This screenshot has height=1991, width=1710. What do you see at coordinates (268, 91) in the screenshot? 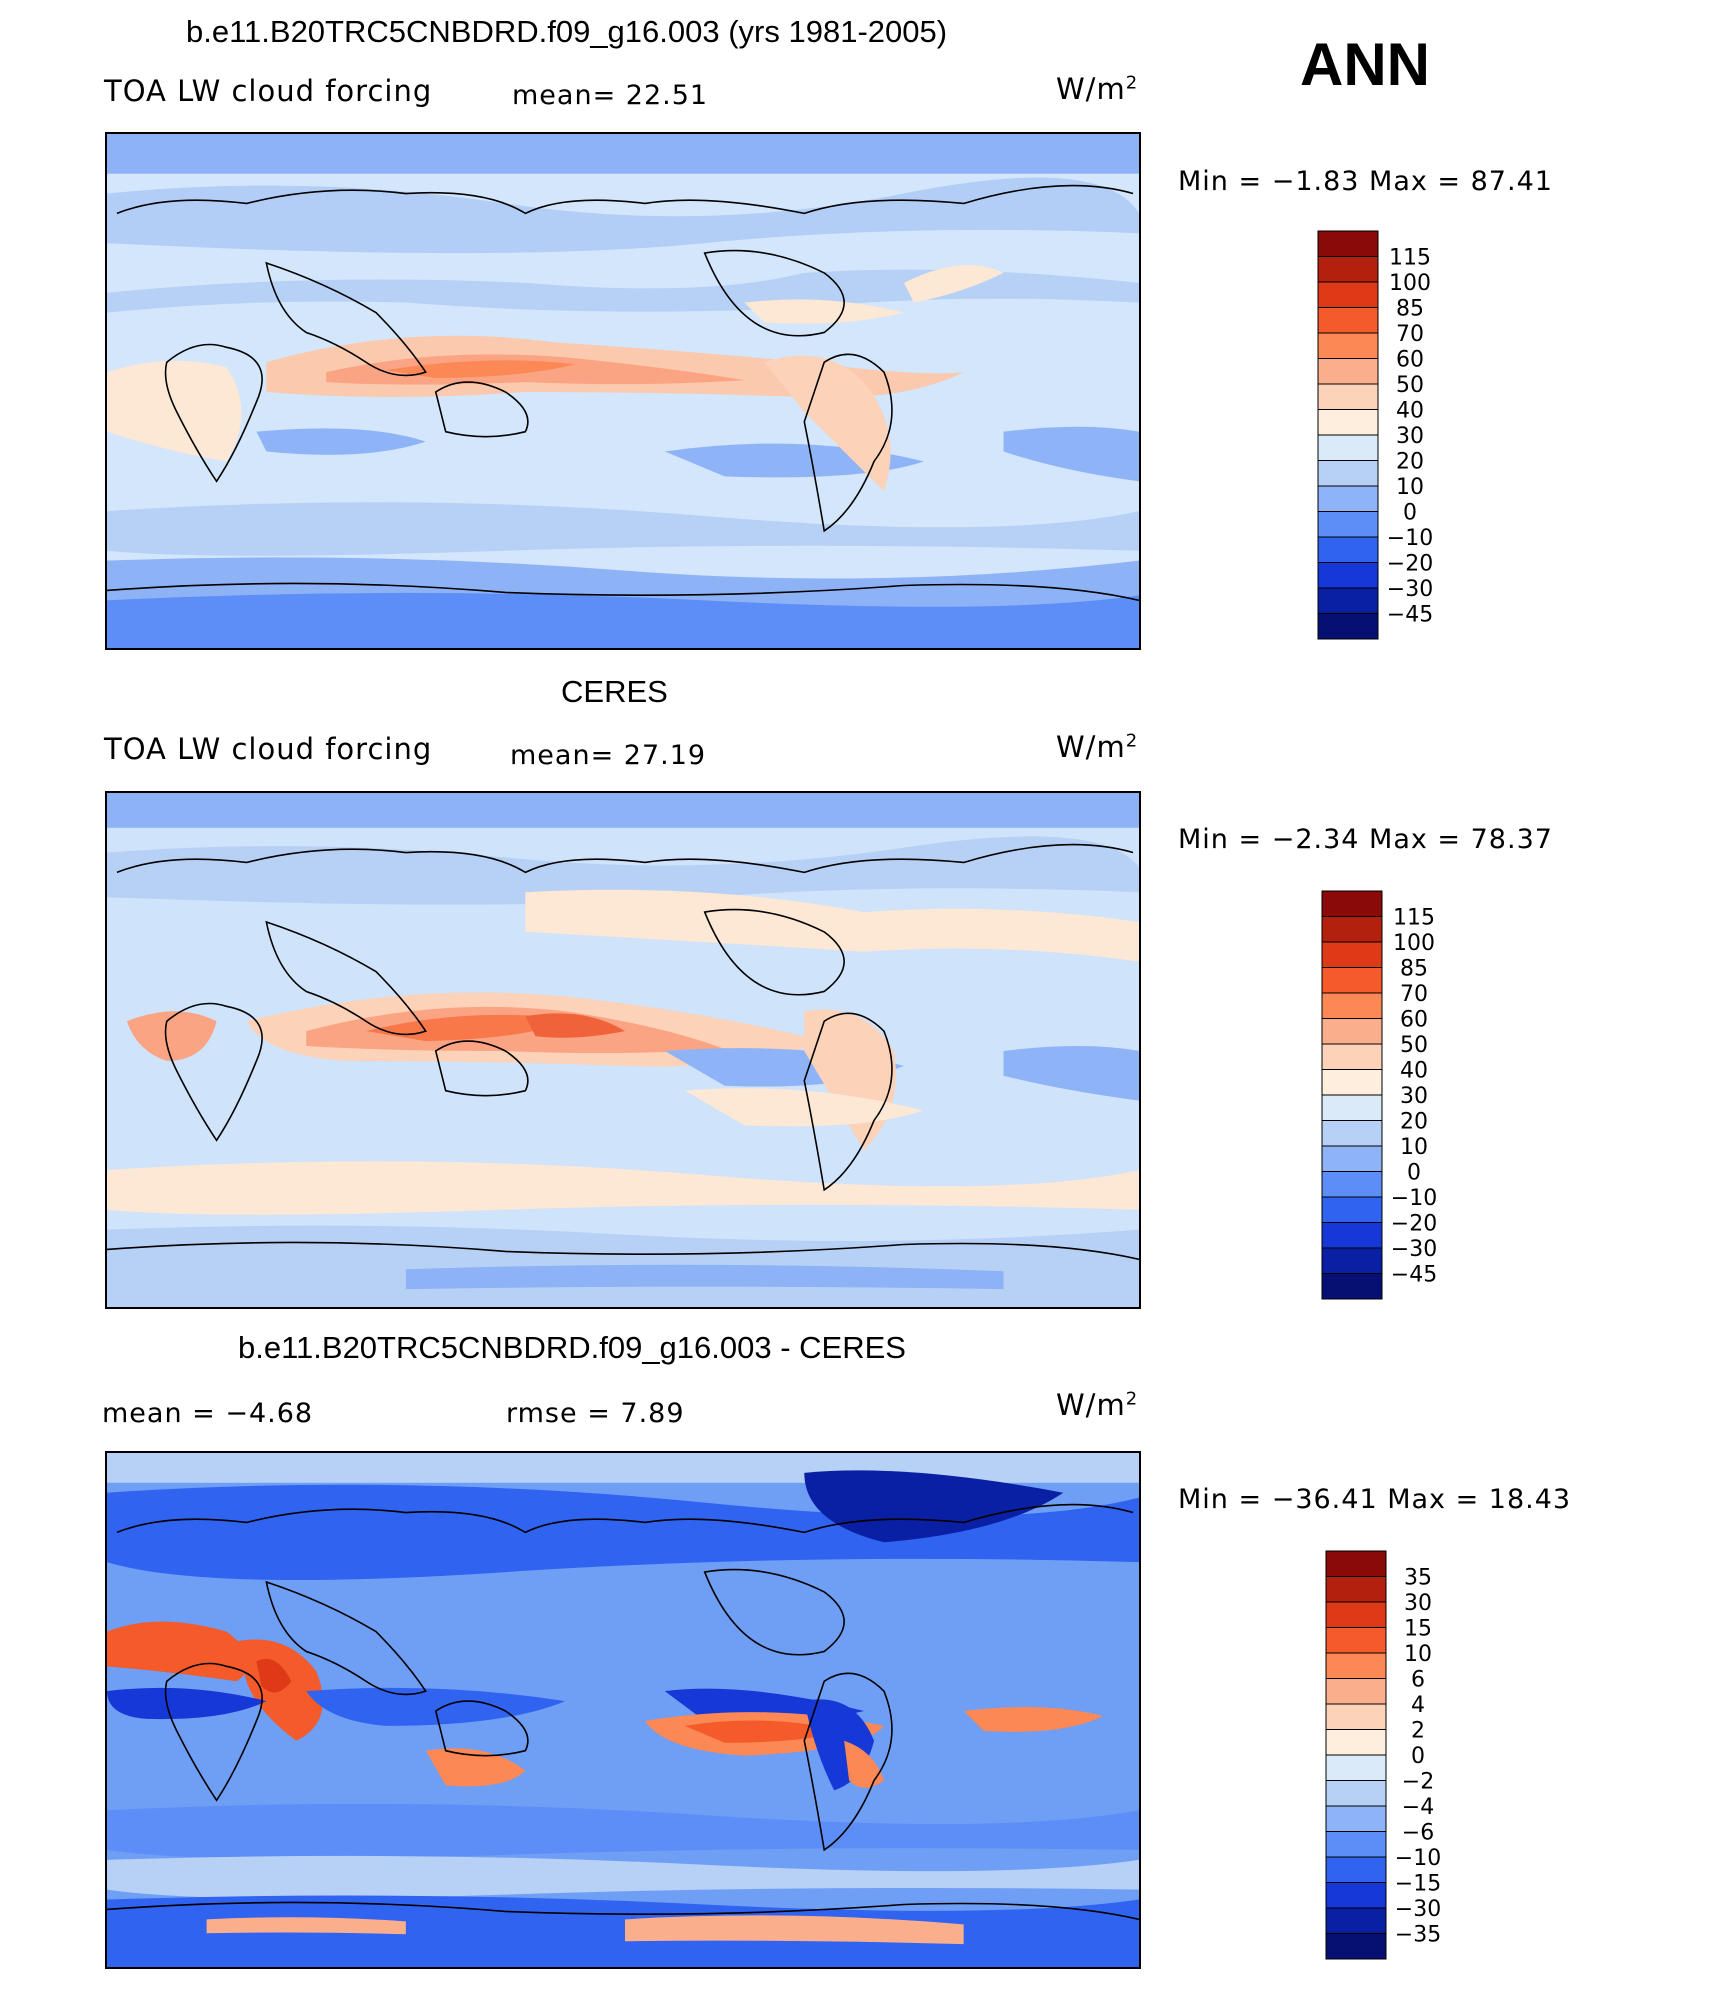
I see `panel-1-variable: TOA LW cloud forcing` at bounding box center [268, 91].